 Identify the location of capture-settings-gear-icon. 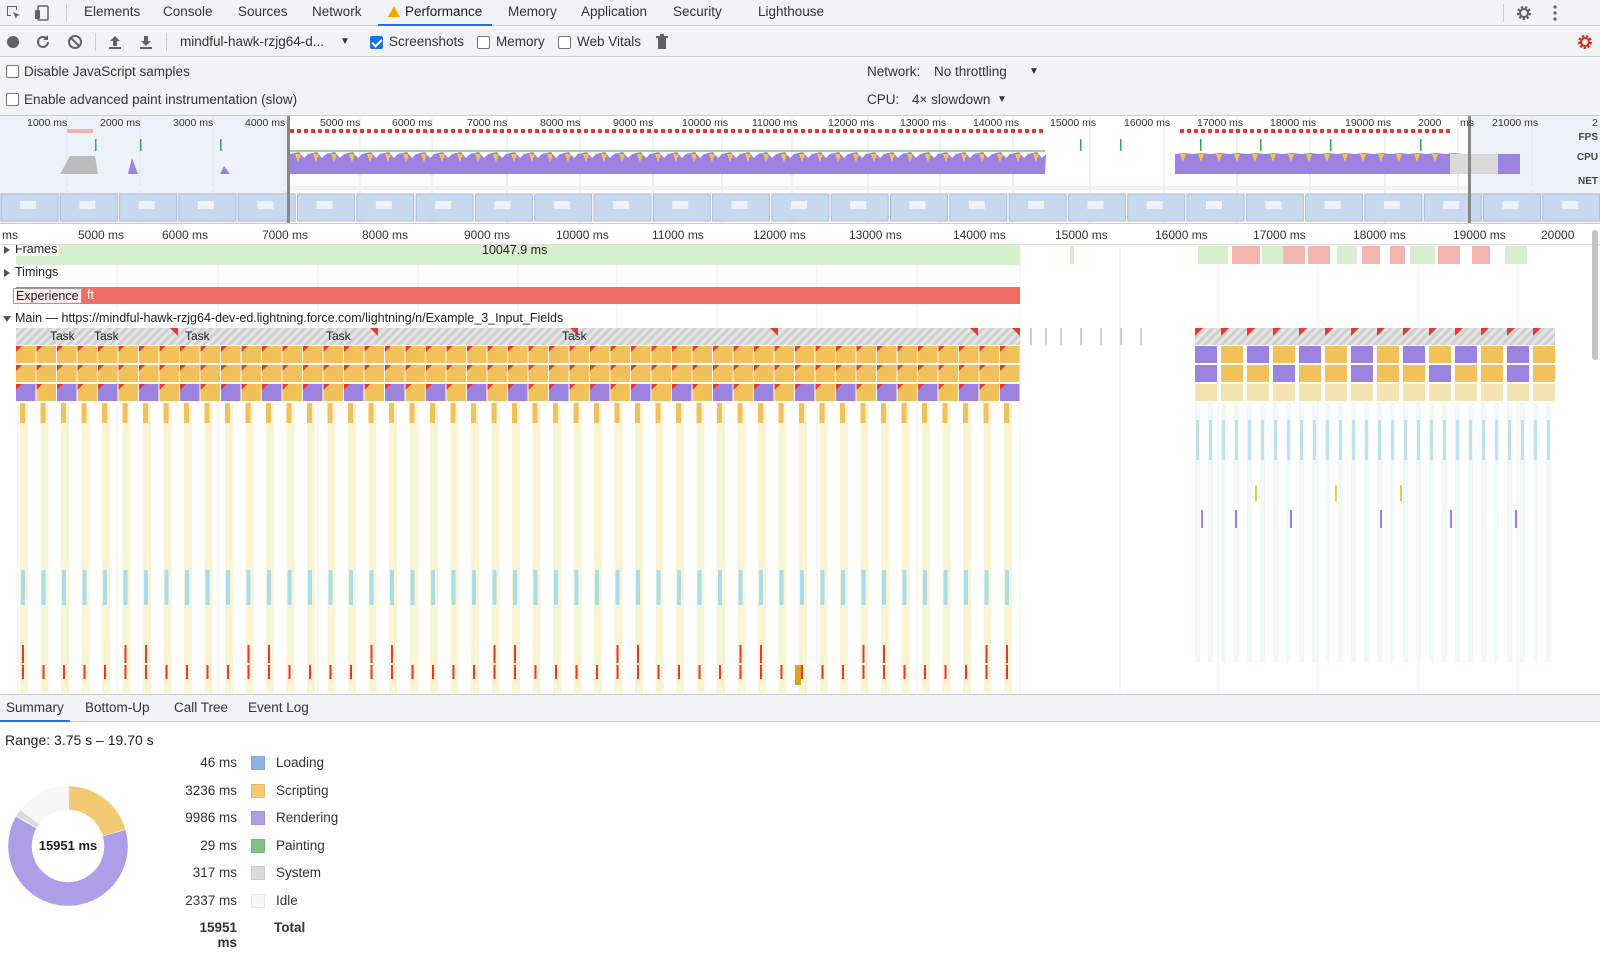
(1585, 42).